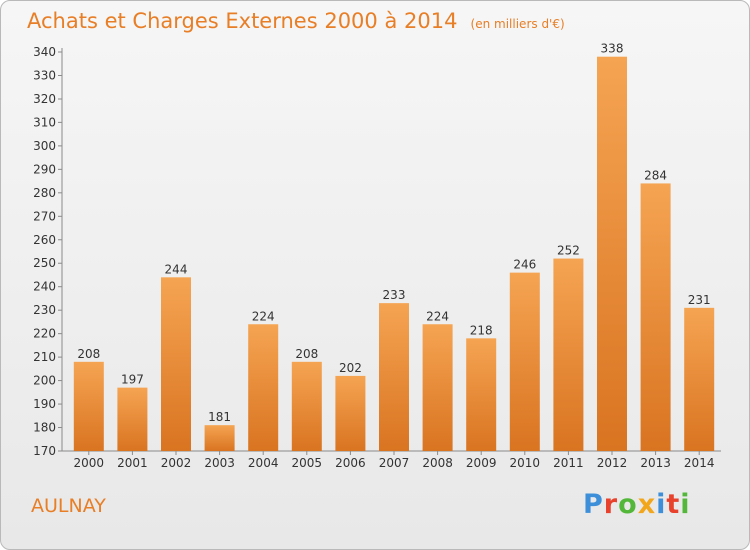 The image size is (750, 550). What do you see at coordinates (699, 463) in the screenshot?
I see `x-tick-label-2014: 2014` at bounding box center [699, 463].